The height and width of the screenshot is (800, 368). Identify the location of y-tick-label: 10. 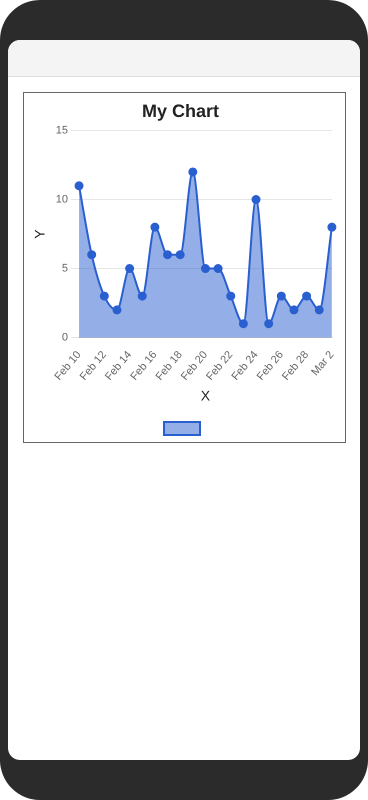
(62, 200).